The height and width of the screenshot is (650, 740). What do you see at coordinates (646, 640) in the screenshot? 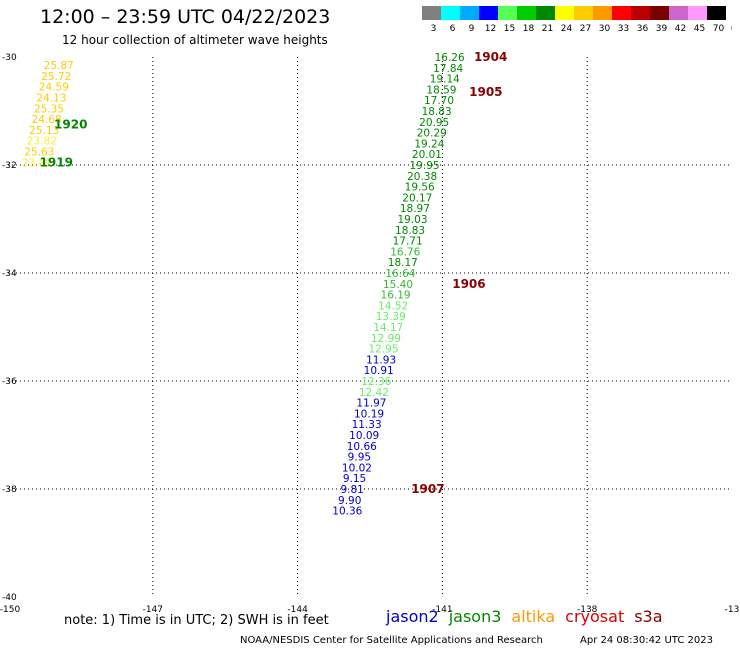
I see `generation-timestamp: Apr 24 08:30:42 UTC 2023` at bounding box center [646, 640].